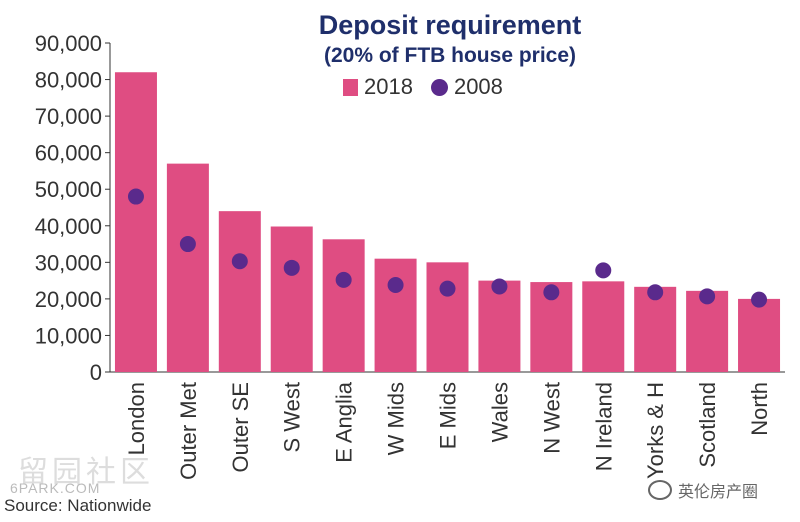 The image size is (800, 522). What do you see at coordinates (439, 87) in the screenshot?
I see `legend-swatch-2008` at bounding box center [439, 87].